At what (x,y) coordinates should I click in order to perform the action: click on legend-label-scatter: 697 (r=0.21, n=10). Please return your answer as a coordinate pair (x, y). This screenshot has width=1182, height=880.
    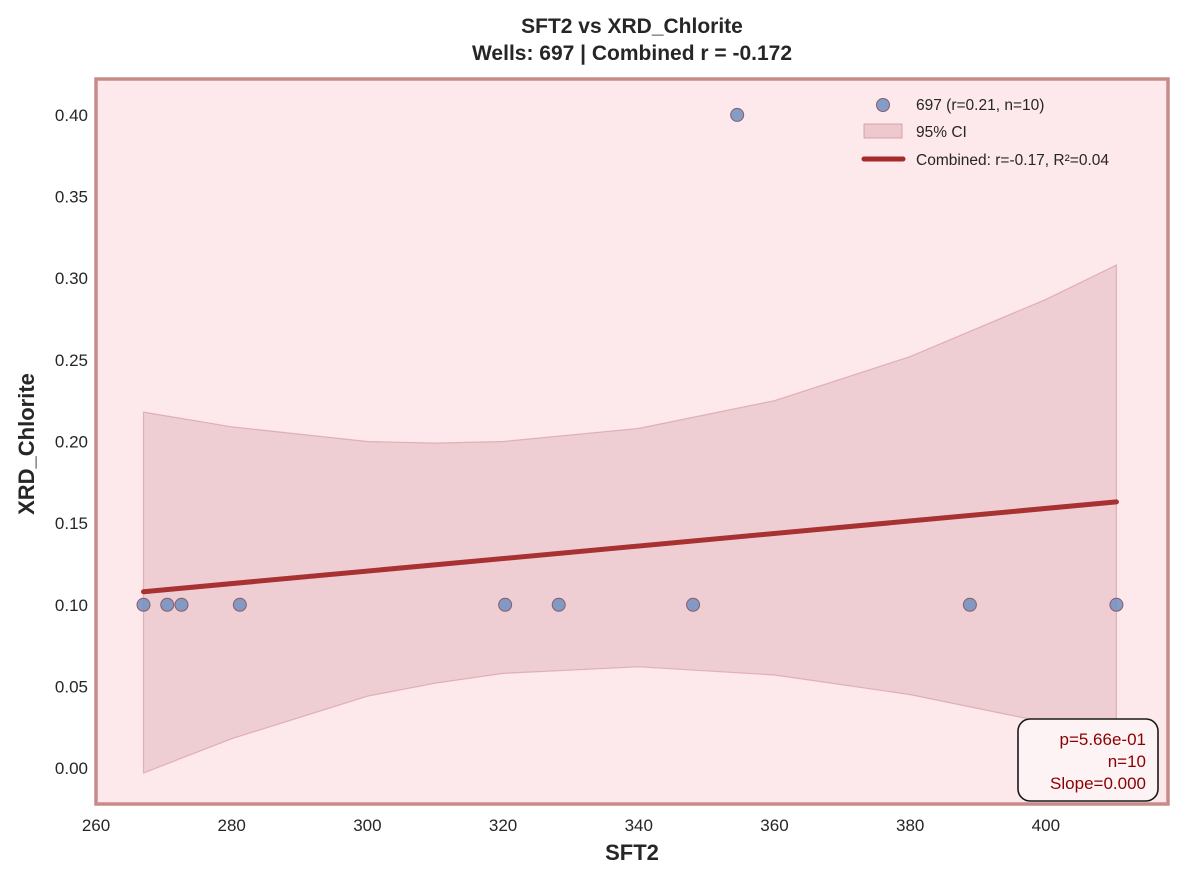
    Looking at the image, I should click on (980, 105).